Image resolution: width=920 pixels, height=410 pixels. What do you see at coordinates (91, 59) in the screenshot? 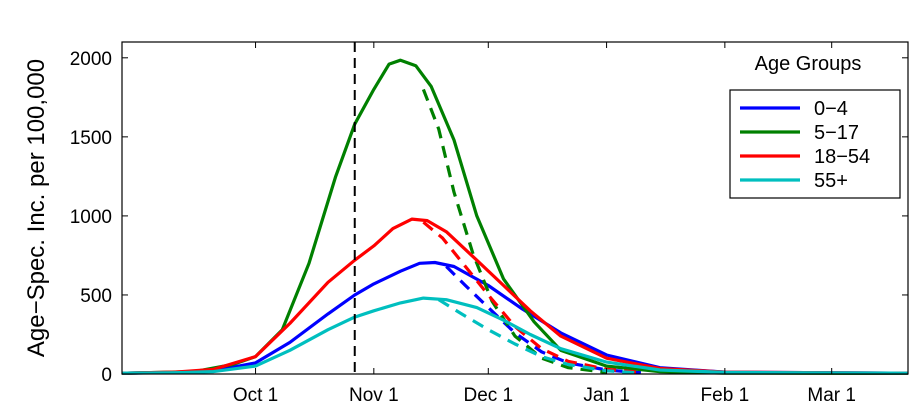
I see `y-tick-label-4: 2000` at bounding box center [91, 59].